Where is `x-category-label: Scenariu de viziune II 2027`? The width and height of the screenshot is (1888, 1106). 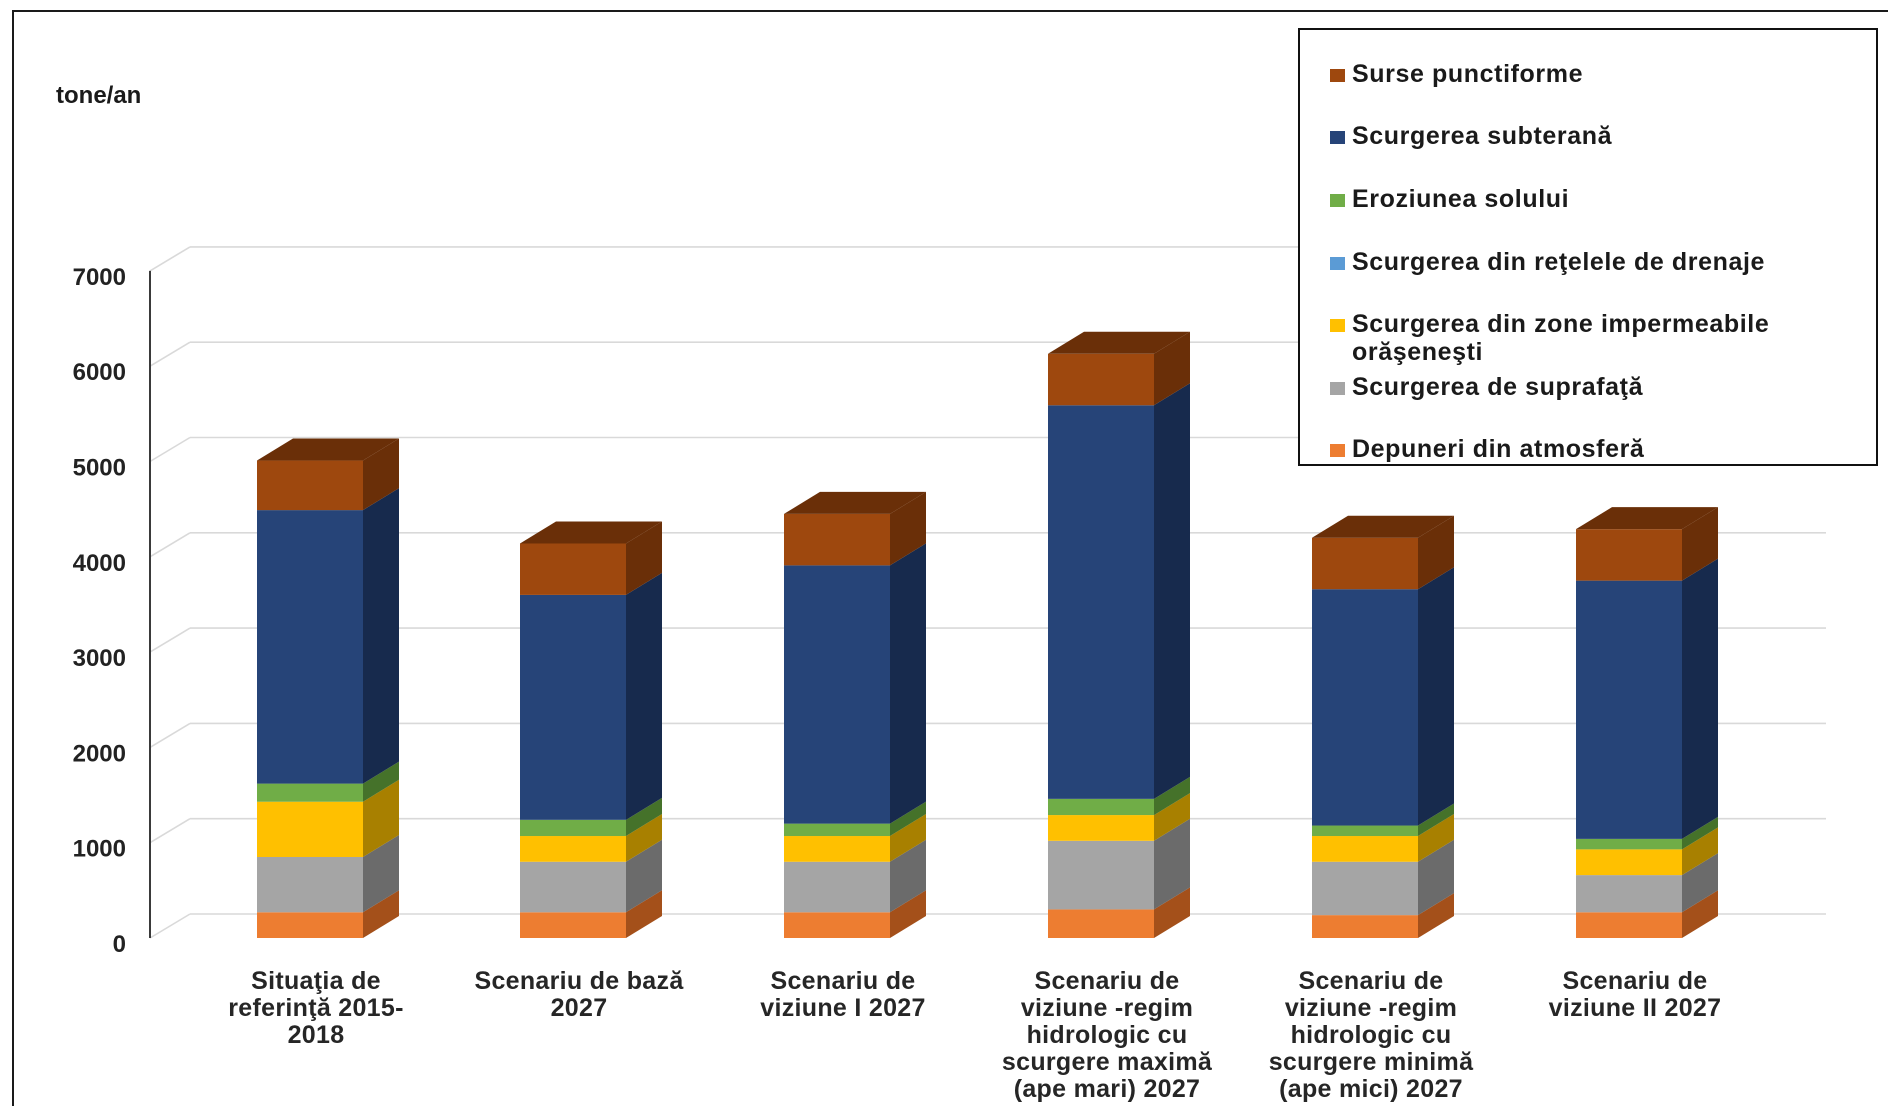
x-category-label: Scenariu de viziune II 2027 is located at coordinates (1635, 995).